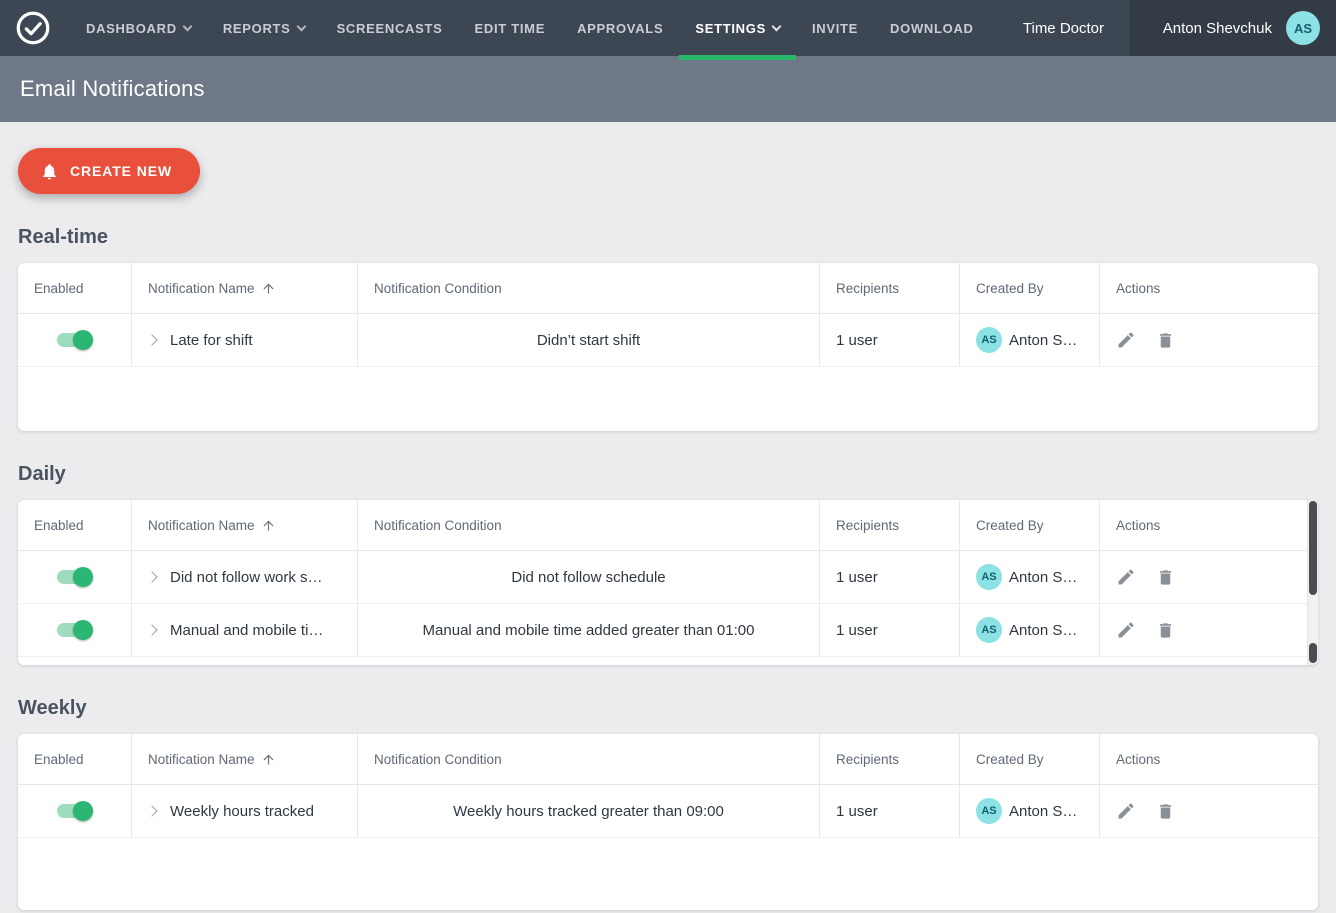 This screenshot has height=913, width=1336. What do you see at coordinates (889, 525) in the screenshot?
I see `column-header-recipients: Recipients` at bounding box center [889, 525].